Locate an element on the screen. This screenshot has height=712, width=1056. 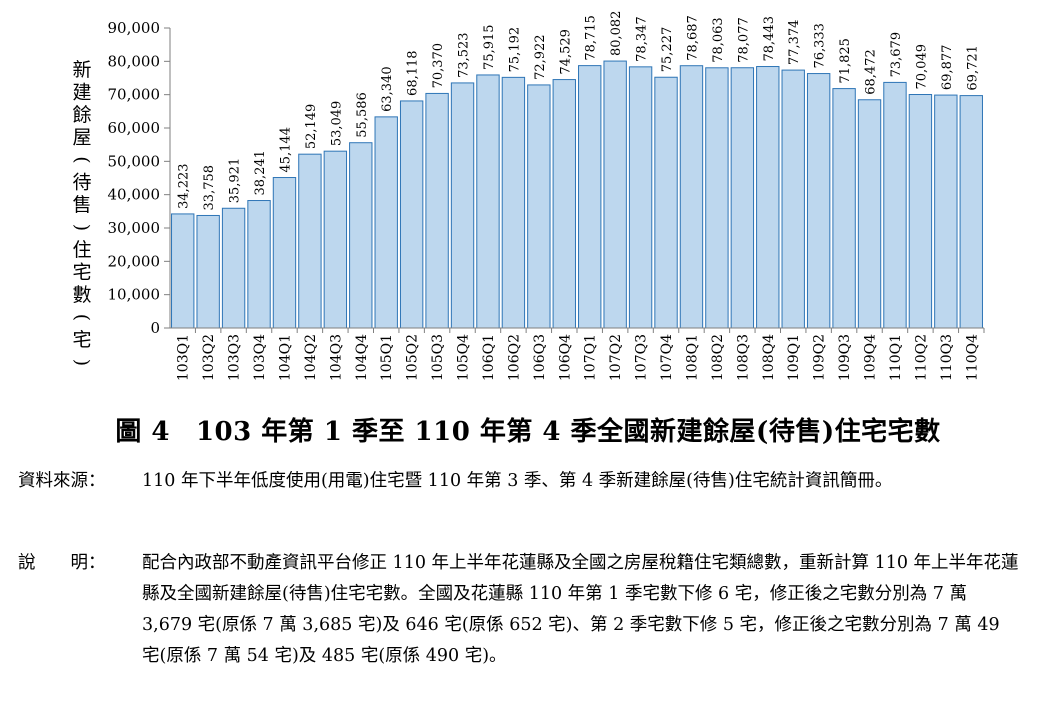
bar-104Q3 is located at coordinates (335, 239).